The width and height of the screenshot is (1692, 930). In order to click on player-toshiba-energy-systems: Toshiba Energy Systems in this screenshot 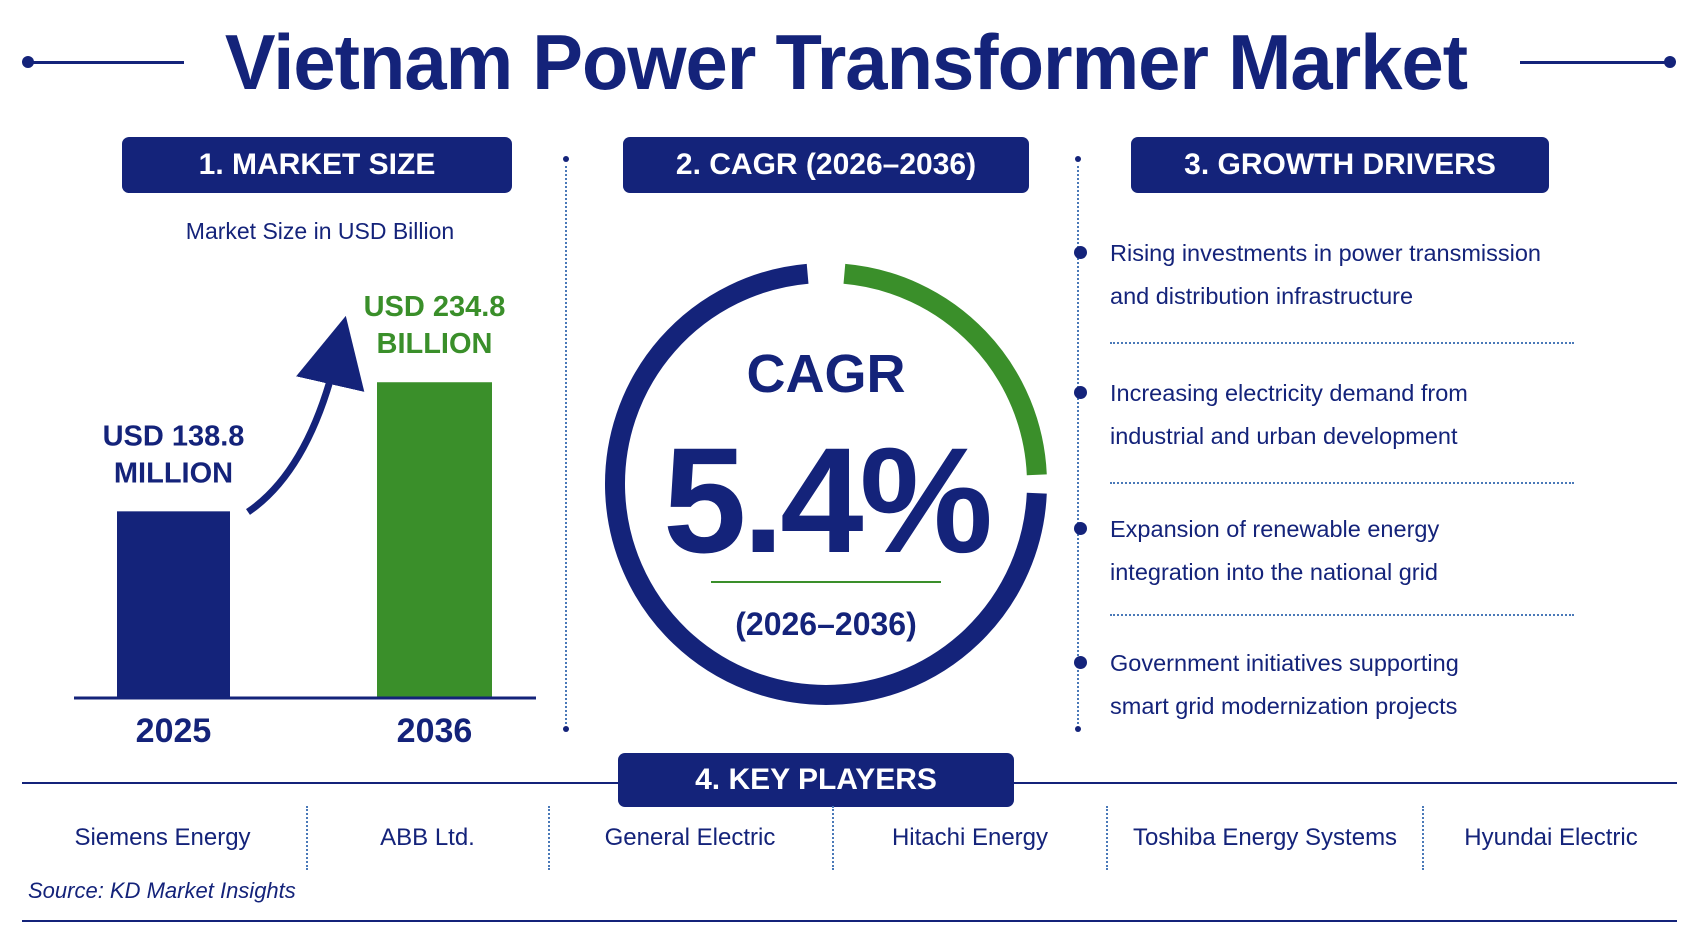, I will do `click(1265, 837)`.